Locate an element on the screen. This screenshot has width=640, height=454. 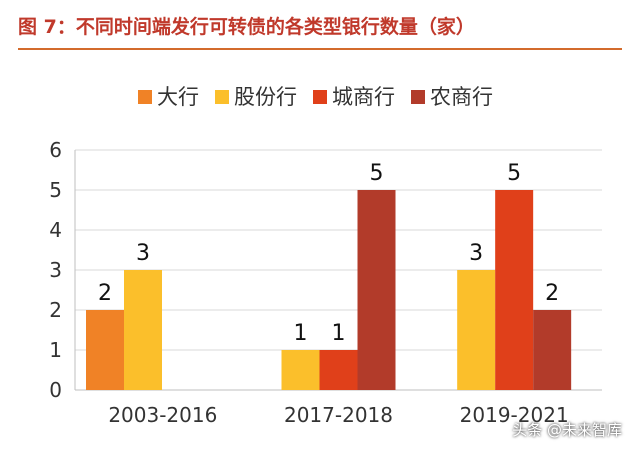
y-tick-label: 1 is located at coordinates (55, 350).